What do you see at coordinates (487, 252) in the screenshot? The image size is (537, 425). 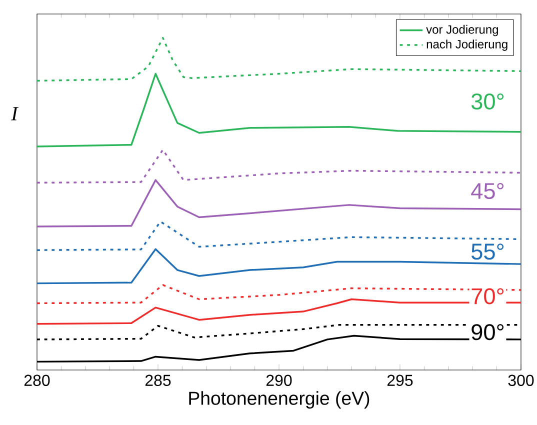 I see `annotation: 55°` at bounding box center [487, 252].